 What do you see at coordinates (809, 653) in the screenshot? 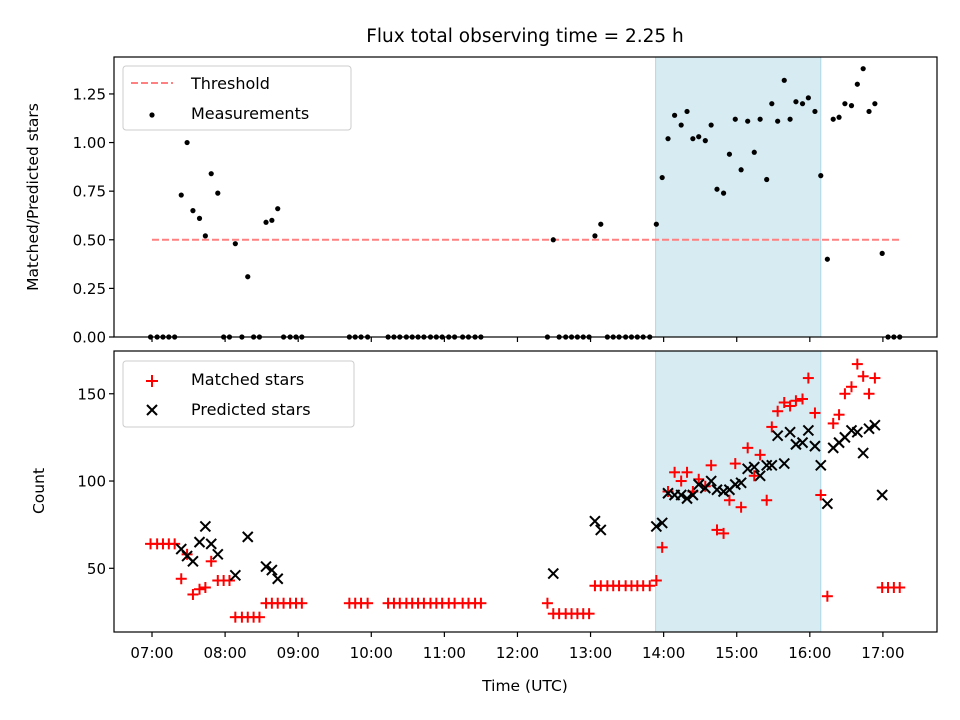
I see `x-tick-label: 16:00` at bounding box center [809, 653].